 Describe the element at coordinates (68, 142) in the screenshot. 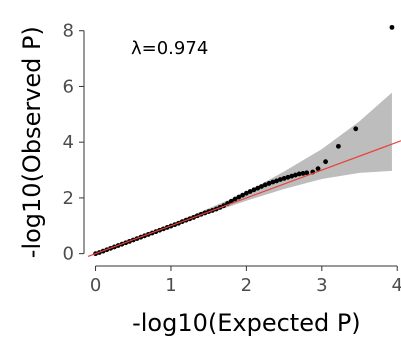

I see `y-tick-label: 4` at that location.